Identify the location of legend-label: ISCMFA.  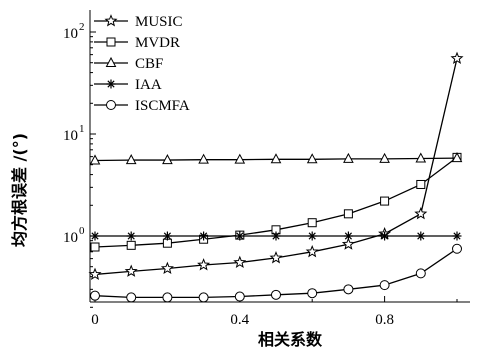
(162, 106).